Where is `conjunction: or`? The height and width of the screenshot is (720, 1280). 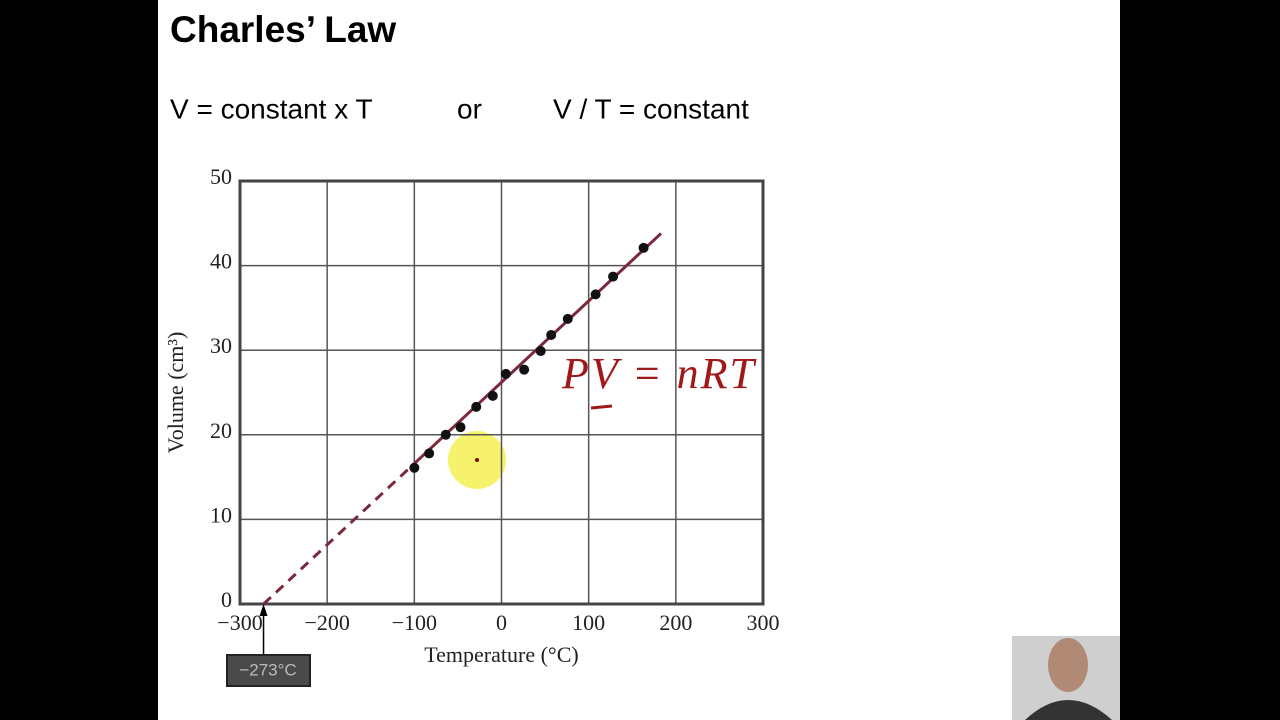 conjunction: or is located at coordinates (469, 108).